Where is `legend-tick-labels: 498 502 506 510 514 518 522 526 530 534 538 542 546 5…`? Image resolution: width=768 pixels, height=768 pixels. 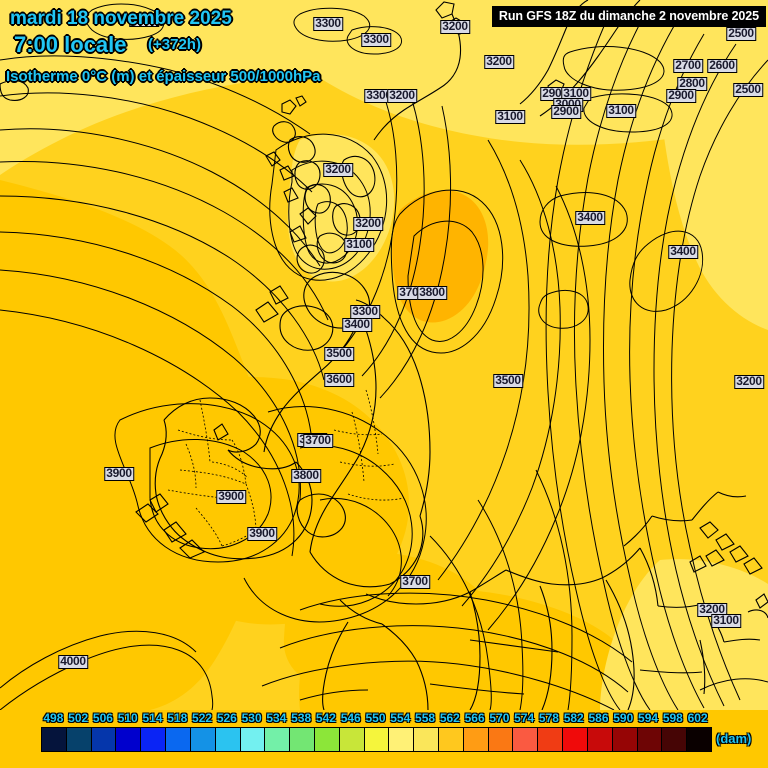 legend-tick-labels: 498 502 506 510 514 518 522 526 530 534 538 542 546 5… is located at coordinates (384, 718).